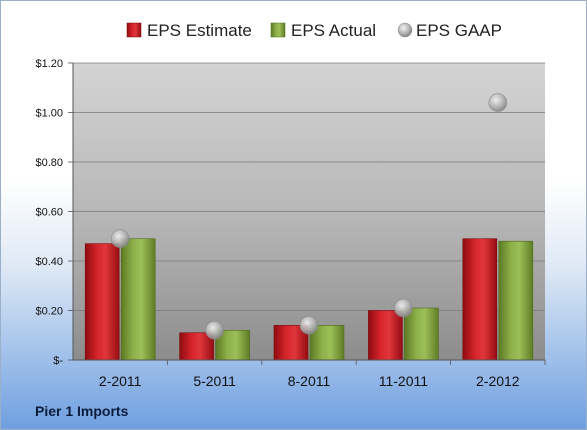 The image size is (587, 430). Describe the element at coordinates (49, 64) in the screenshot. I see `y-tick-label: $1.20` at that location.